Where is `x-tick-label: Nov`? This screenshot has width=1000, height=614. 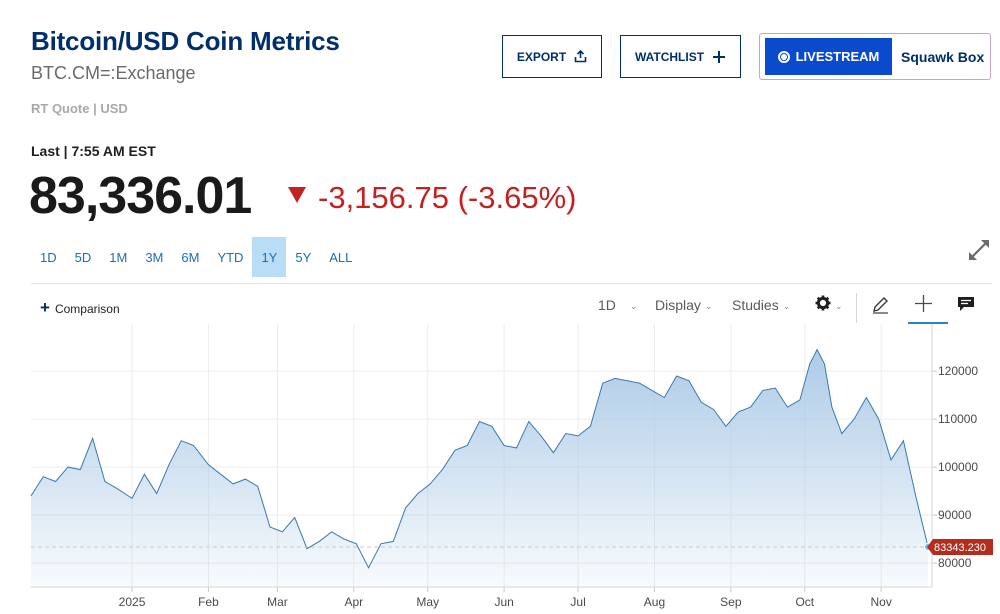
x-tick-label: Nov is located at coordinates (881, 602).